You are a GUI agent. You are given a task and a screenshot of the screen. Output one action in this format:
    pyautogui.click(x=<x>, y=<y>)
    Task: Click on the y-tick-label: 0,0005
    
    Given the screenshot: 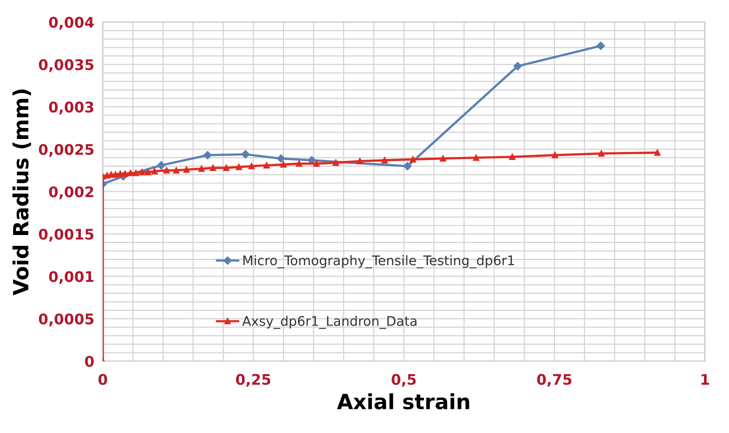 What is the action you would take?
    pyautogui.click(x=66, y=319)
    